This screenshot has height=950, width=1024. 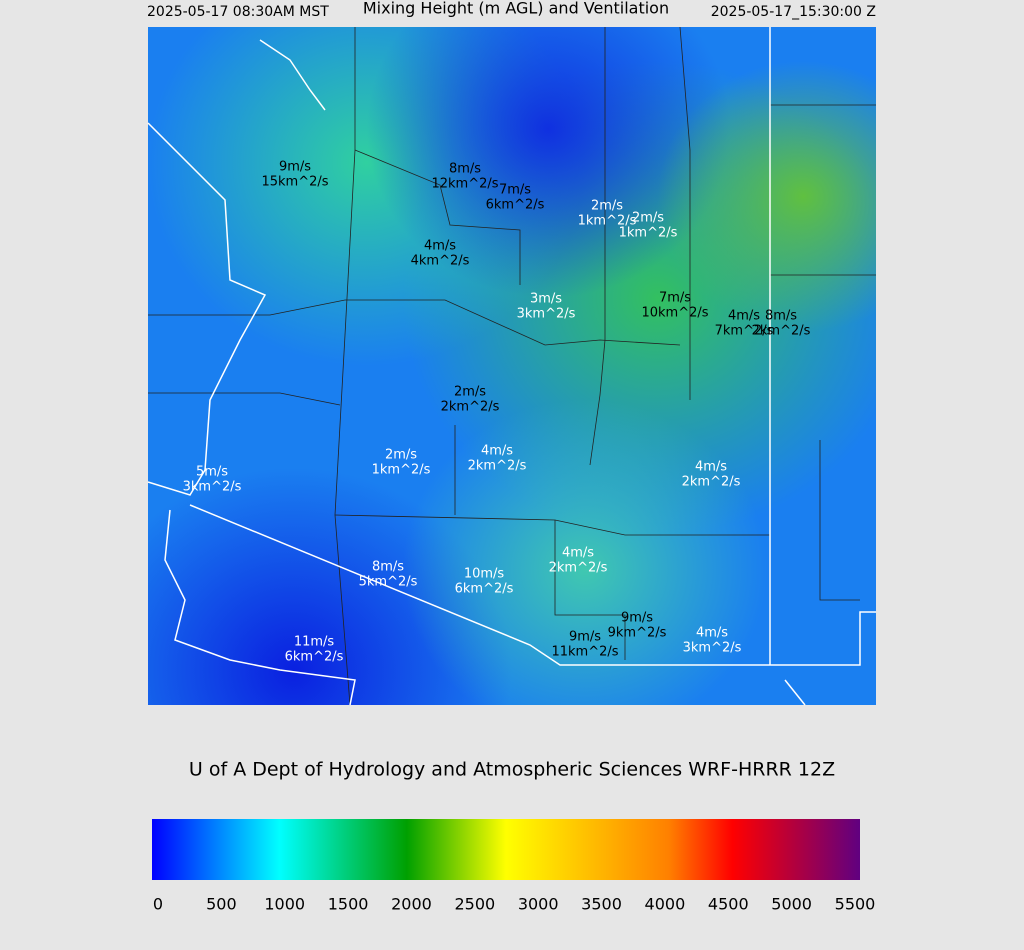 What do you see at coordinates (238, 12) in the screenshot?
I see `valid-time-local: 2025-05-17 08:30AM MST` at bounding box center [238, 12].